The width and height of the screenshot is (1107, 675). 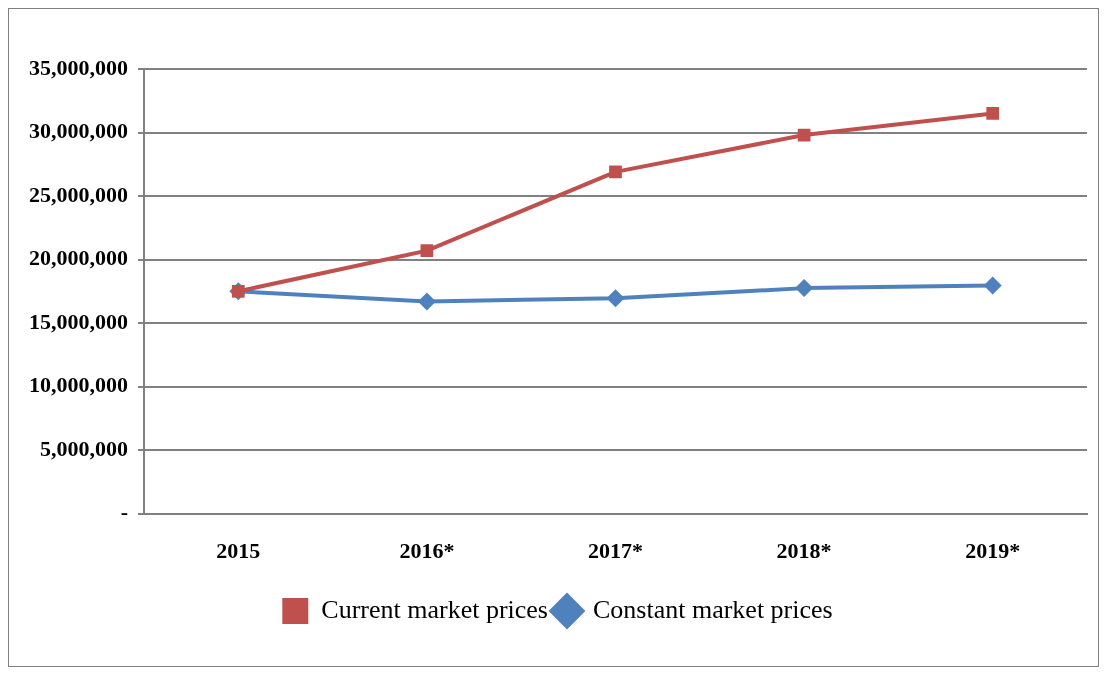 What do you see at coordinates (238, 551) in the screenshot?
I see `x-tick-label: 2015` at bounding box center [238, 551].